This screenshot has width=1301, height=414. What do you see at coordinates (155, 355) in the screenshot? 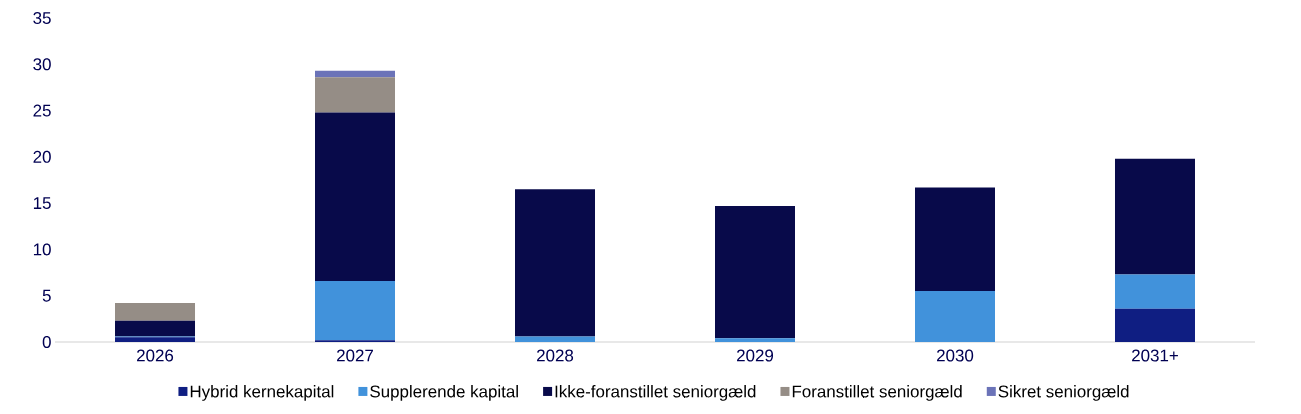
I see `x-tick-label: 2026` at bounding box center [155, 355].